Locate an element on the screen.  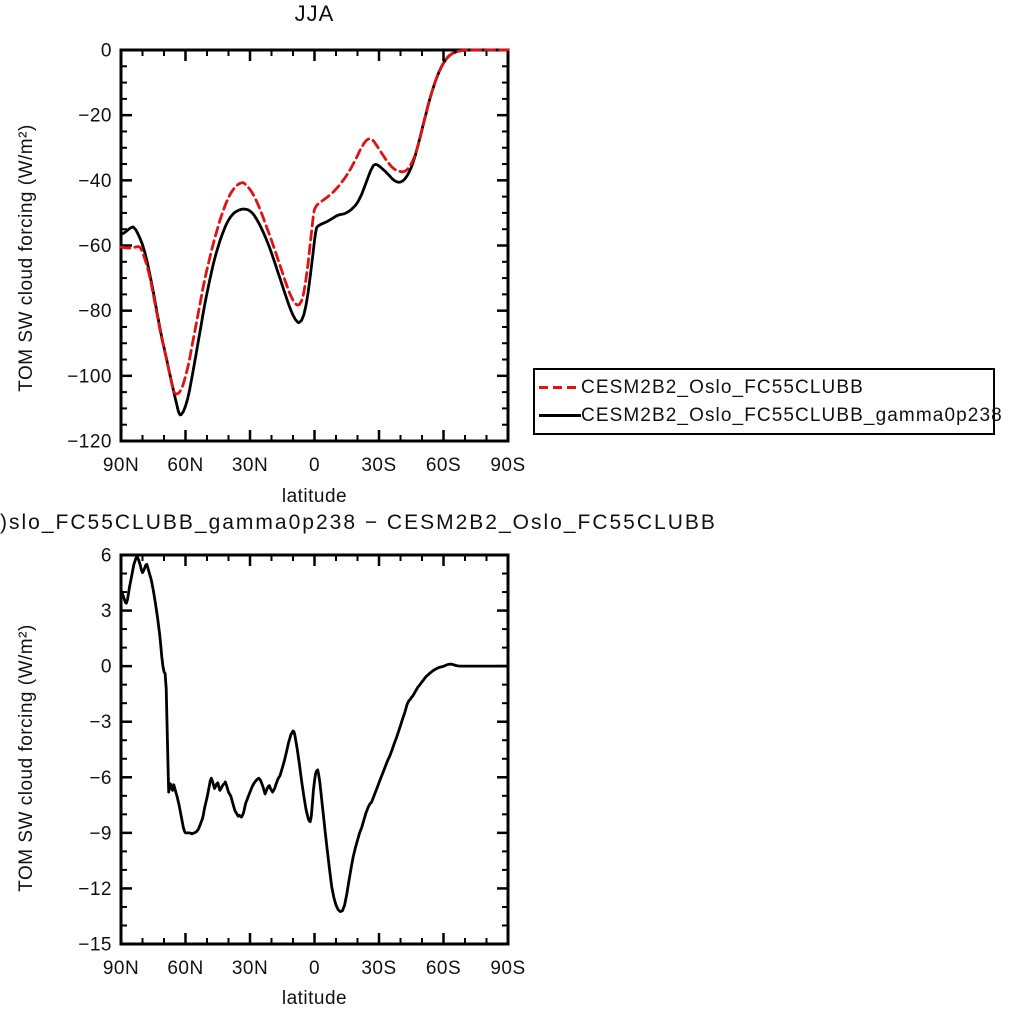
y-tick-label: −80 is located at coordinates (95, 311).